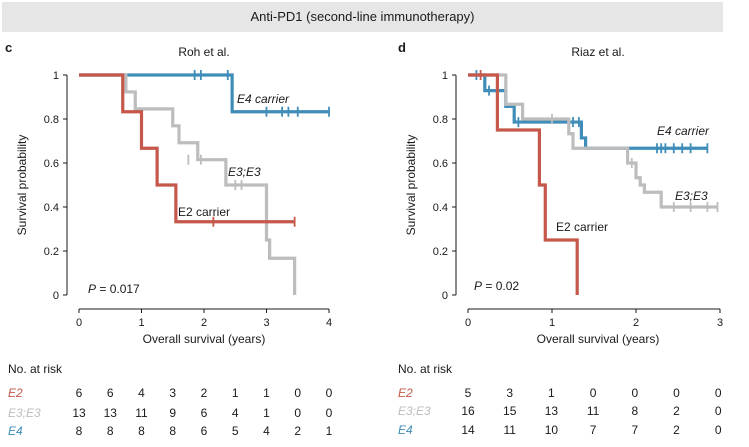  Describe the element at coordinates (468, 411) in the screenshot. I see `risk-cell: 16` at that location.